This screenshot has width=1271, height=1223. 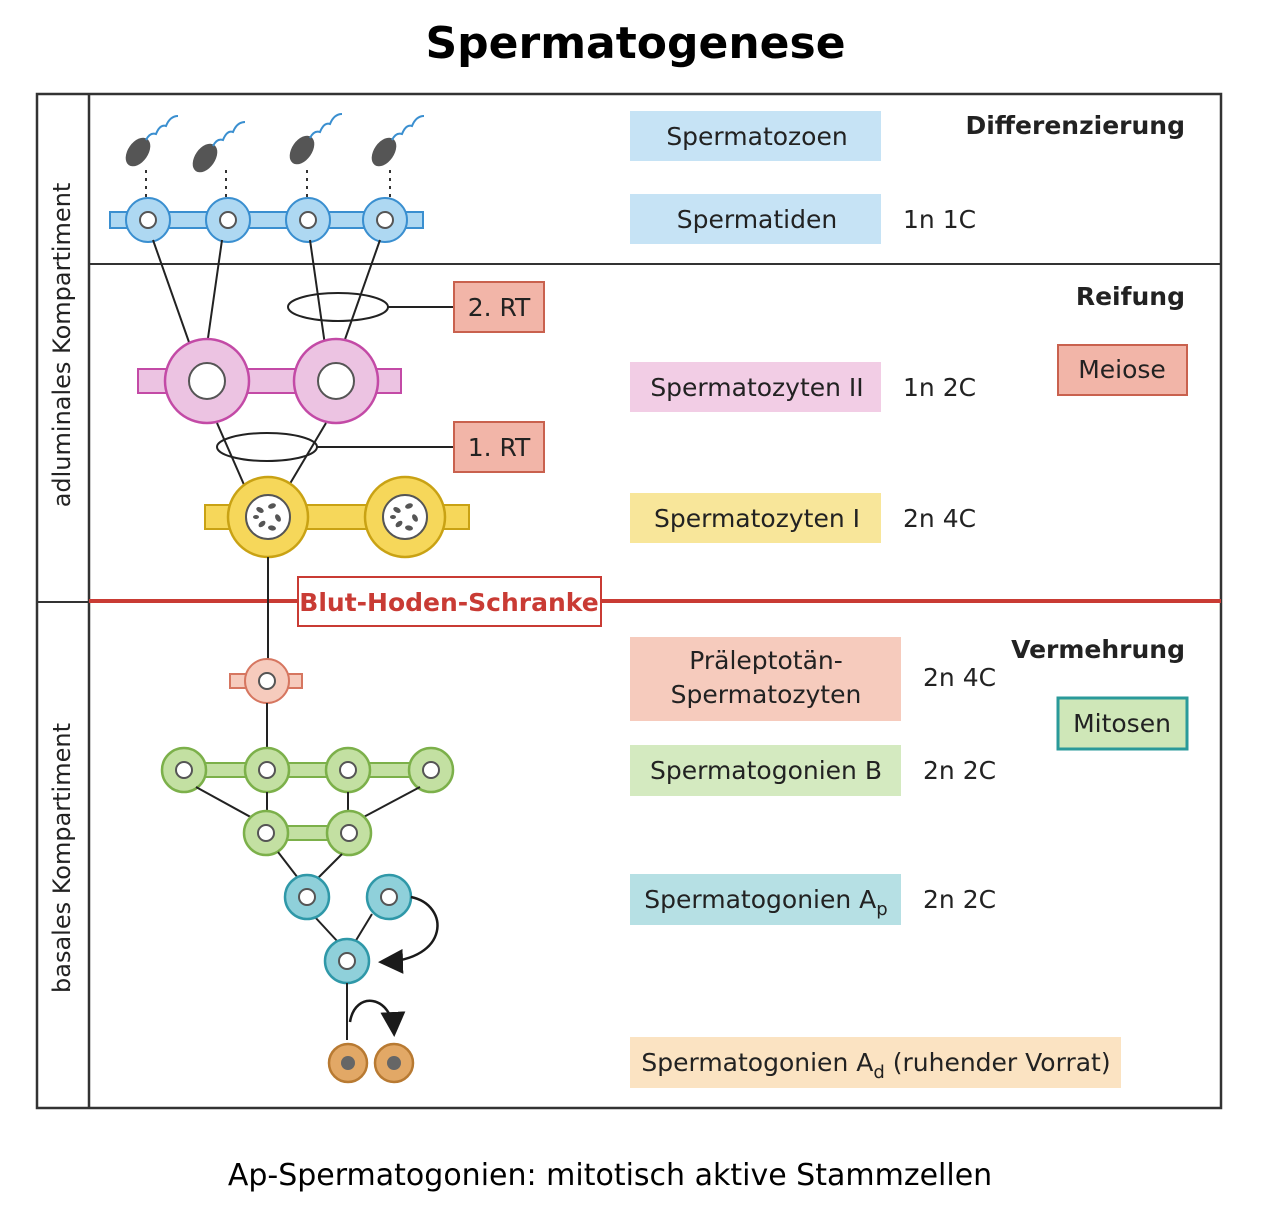 I want to click on mitosen-box: Mitosen, so click(x=1122, y=723).